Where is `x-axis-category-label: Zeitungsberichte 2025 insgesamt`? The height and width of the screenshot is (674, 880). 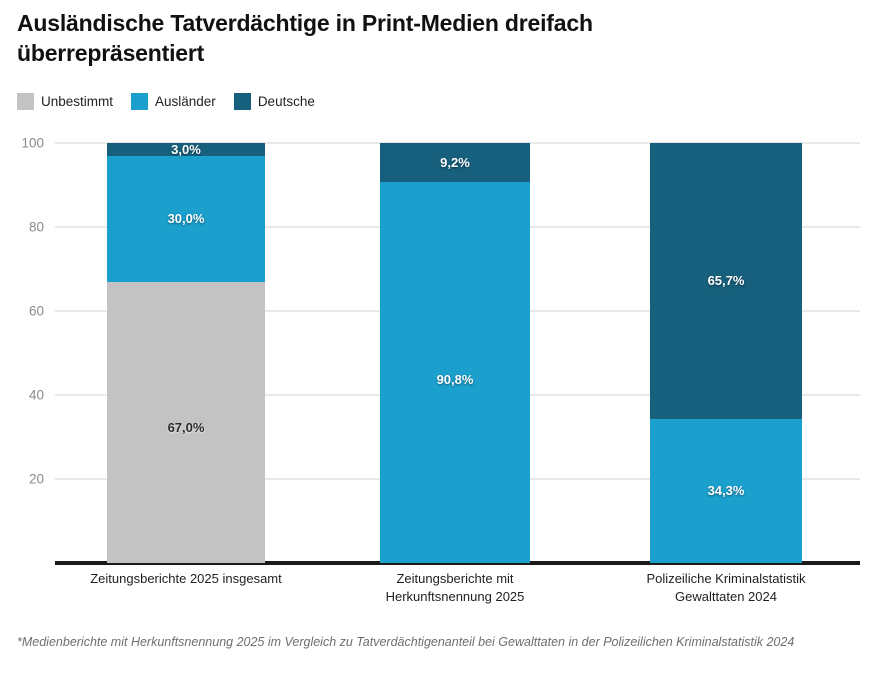
x-axis-category-label: Zeitungsberichte 2025 insgesamt is located at coordinates (186, 579).